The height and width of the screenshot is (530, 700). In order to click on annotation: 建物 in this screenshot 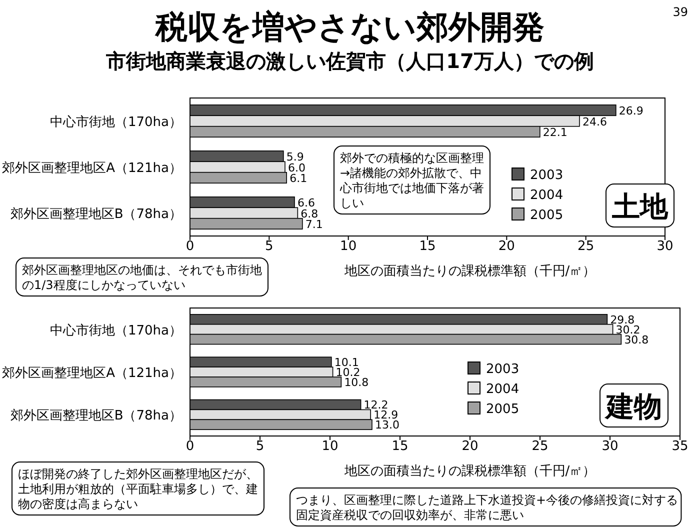, I will do `click(633, 406)`.